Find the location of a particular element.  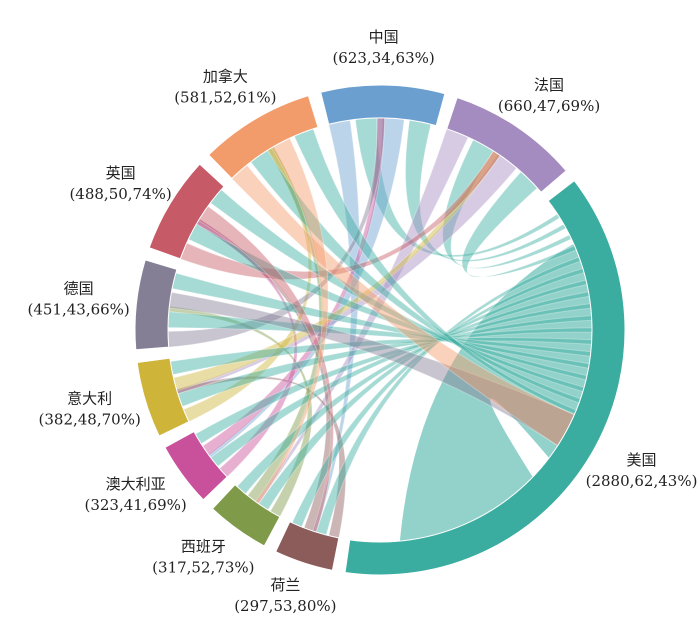

group-label: (382,48,70%) is located at coordinates (90, 419).